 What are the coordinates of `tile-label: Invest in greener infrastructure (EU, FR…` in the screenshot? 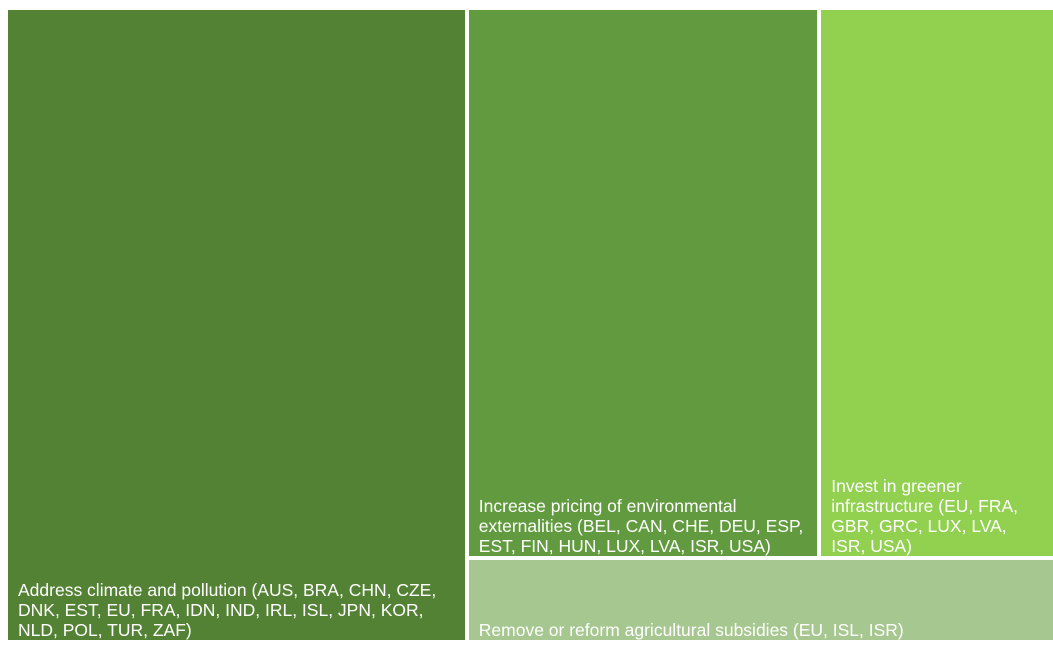 It's located at (925, 515).